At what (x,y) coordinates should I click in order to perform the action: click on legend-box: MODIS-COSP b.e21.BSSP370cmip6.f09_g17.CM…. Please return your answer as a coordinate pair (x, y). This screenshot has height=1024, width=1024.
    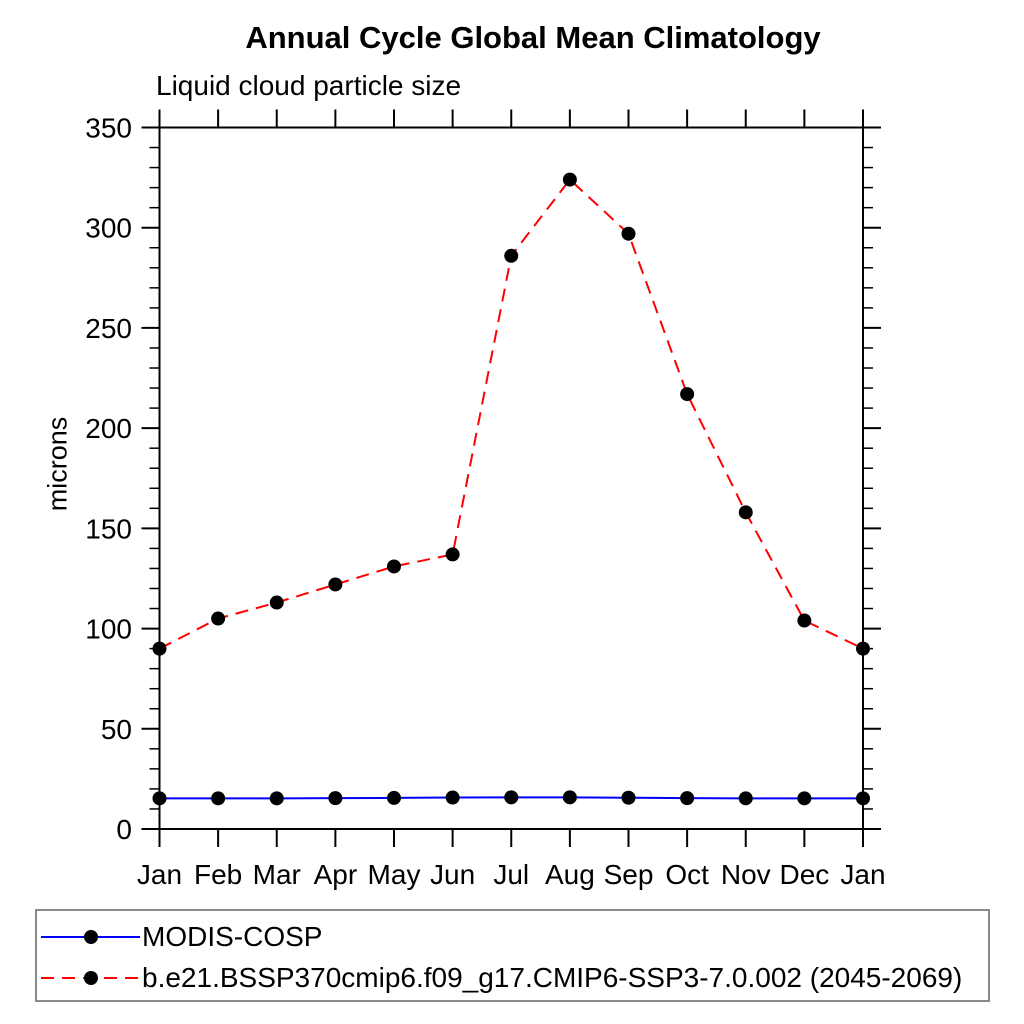
    Looking at the image, I should click on (512, 955).